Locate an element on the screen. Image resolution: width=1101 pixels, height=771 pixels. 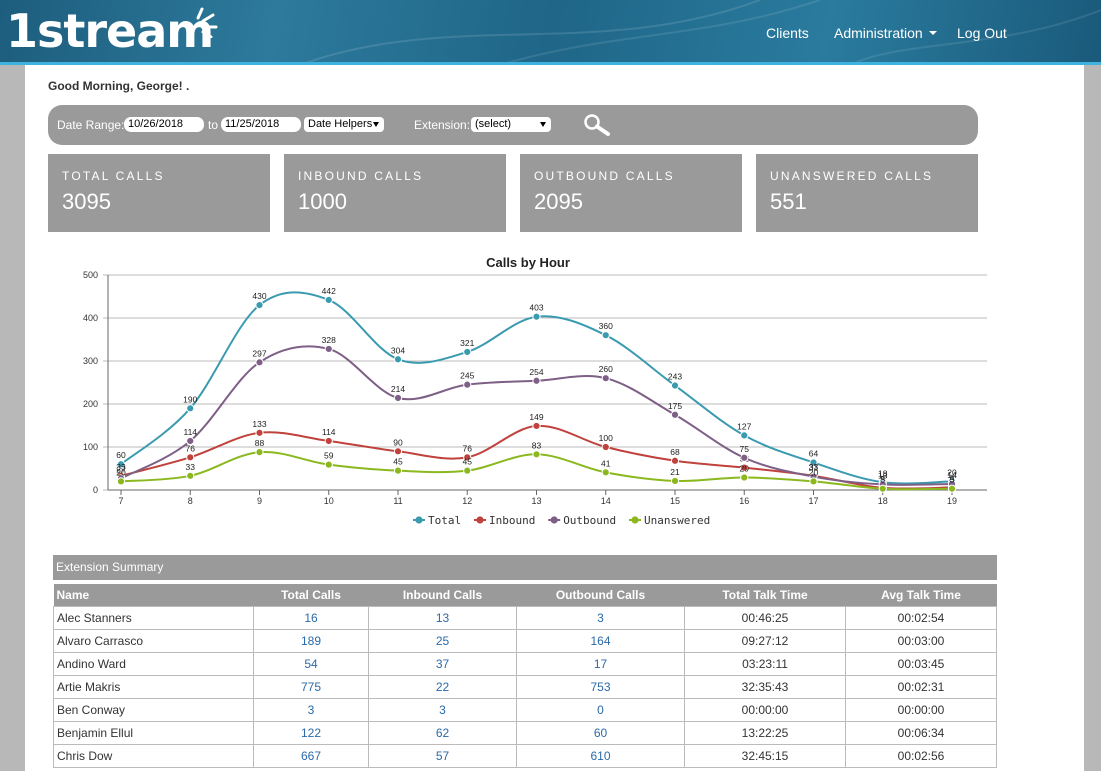
end-date-input: 11/25/2018 is located at coordinates (261, 124).